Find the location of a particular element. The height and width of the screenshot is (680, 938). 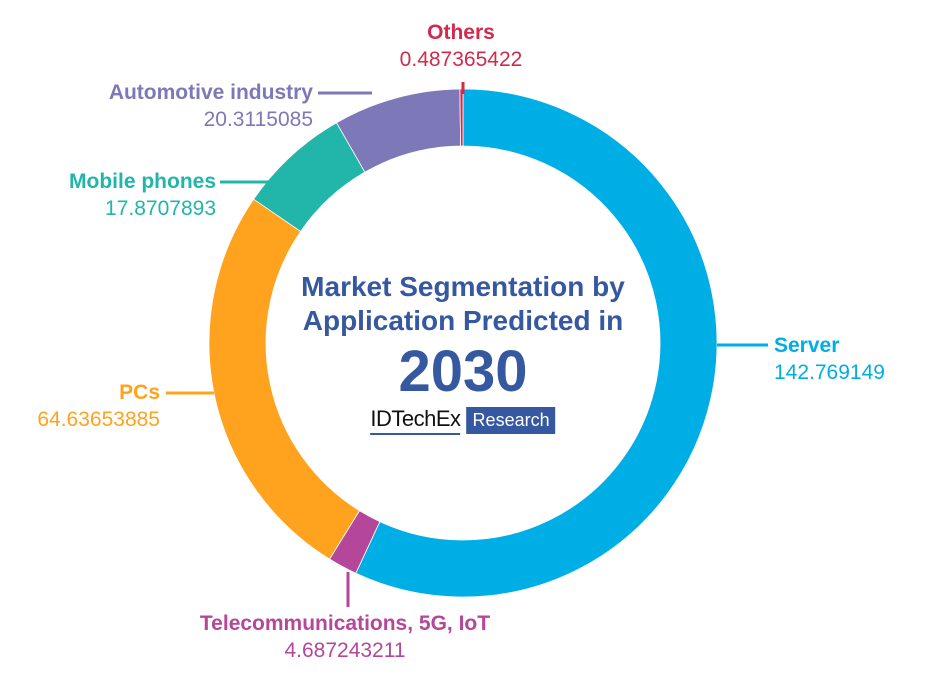

label-mobile-name: Mobile phones is located at coordinates (142, 181).